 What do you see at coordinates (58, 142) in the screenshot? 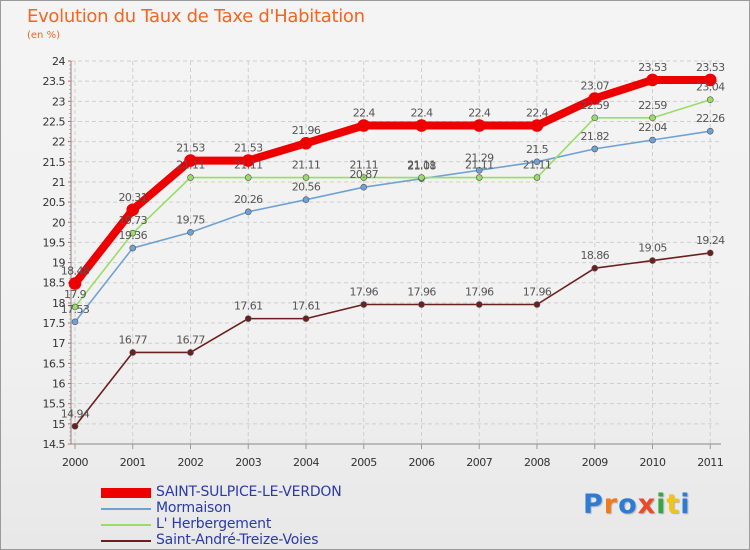
I see `y-tick-label: 22` at bounding box center [58, 142].